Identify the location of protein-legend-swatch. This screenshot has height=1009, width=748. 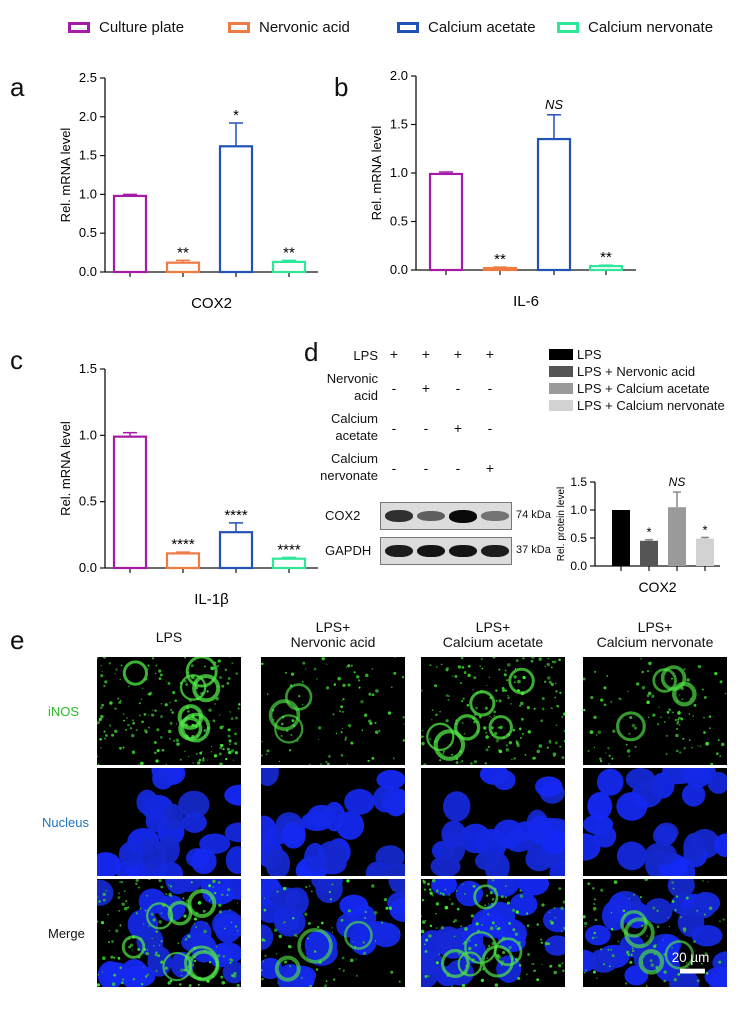
(561, 354).